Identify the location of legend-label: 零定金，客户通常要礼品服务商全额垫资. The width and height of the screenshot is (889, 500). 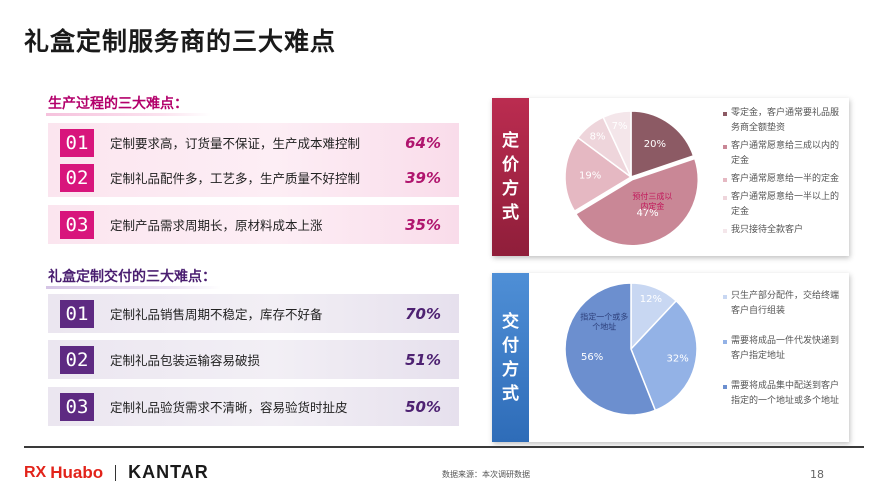
(785, 120).